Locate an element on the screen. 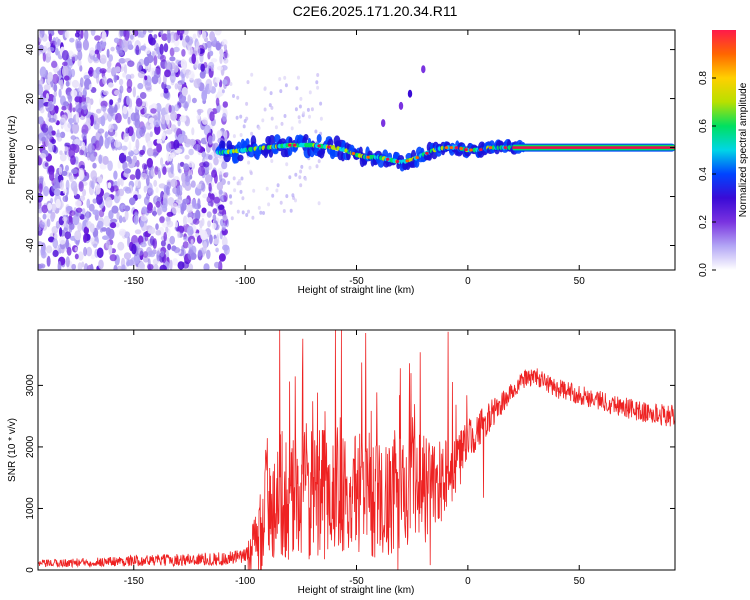 This screenshot has width=750, height=600. colorbar-label: Normalized spectral amplitude is located at coordinates (743, 149).